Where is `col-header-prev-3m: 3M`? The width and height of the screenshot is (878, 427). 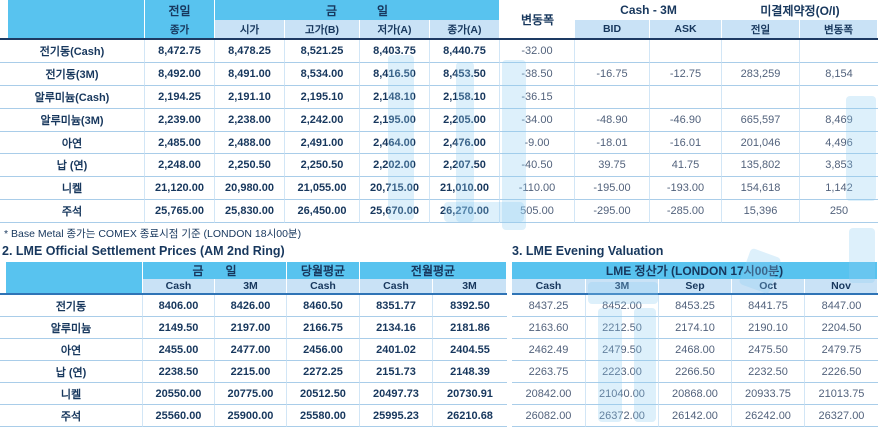
col-header-prev-3m: 3M is located at coordinates (470, 286).